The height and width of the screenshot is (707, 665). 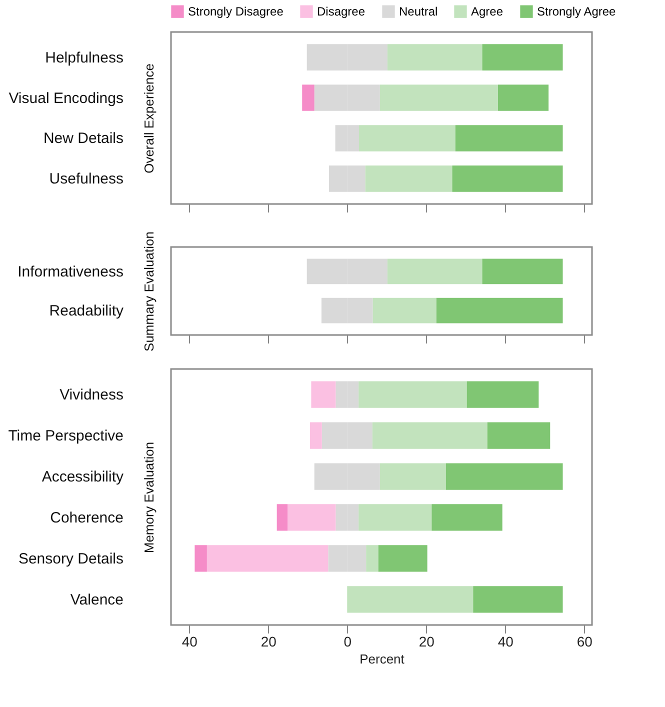 I want to click on x-axis-title: Percent, so click(x=382, y=659).